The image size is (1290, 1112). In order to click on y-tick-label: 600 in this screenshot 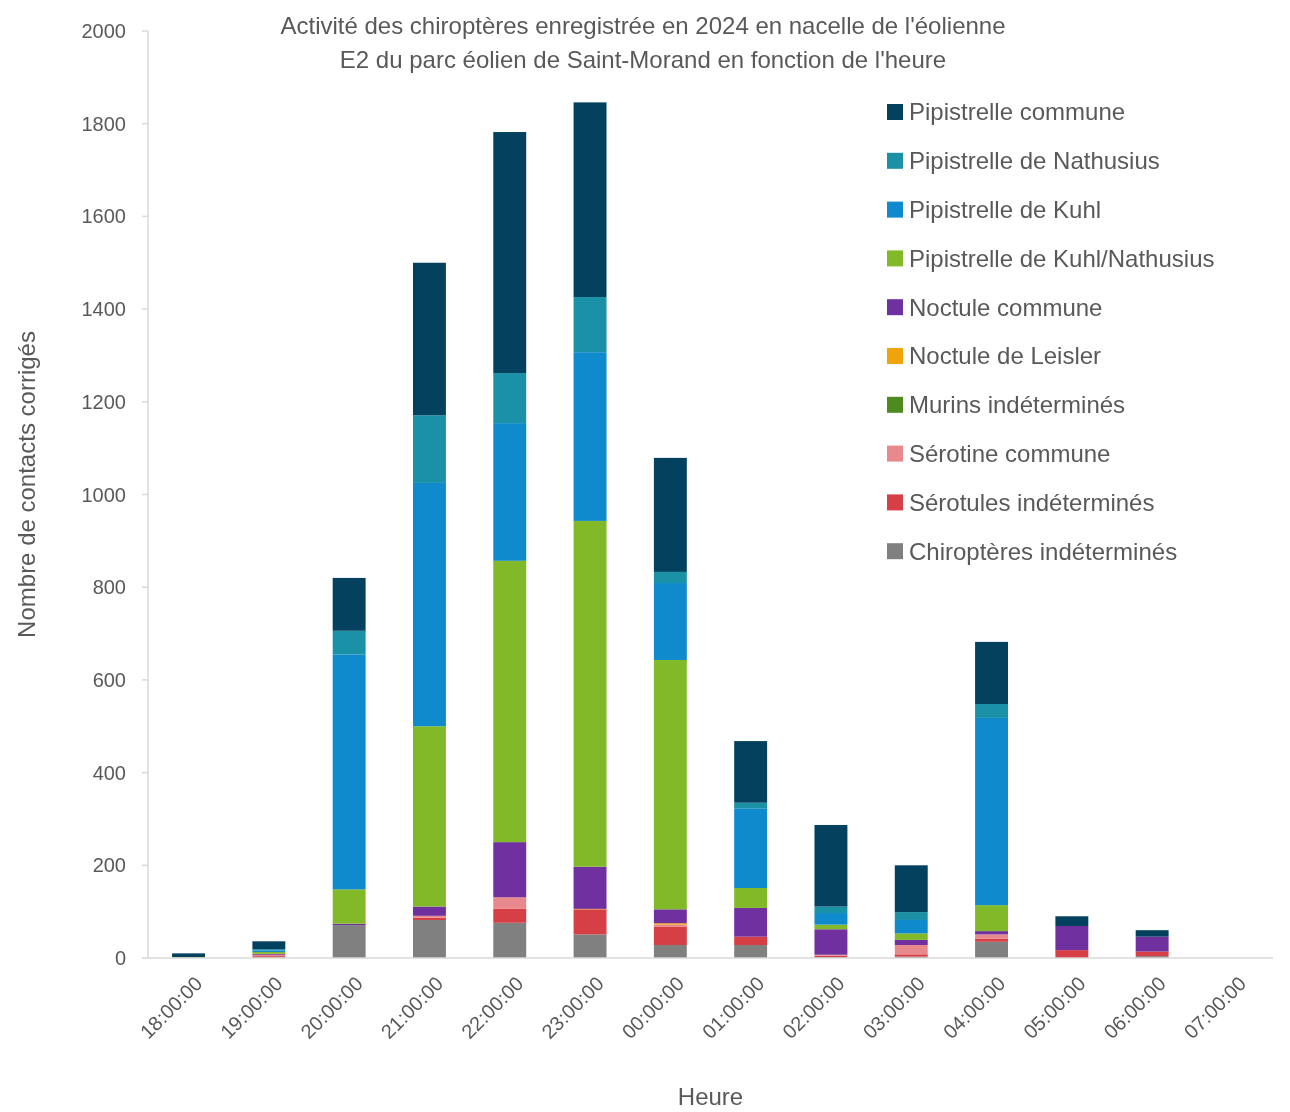, I will do `click(109, 679)`.